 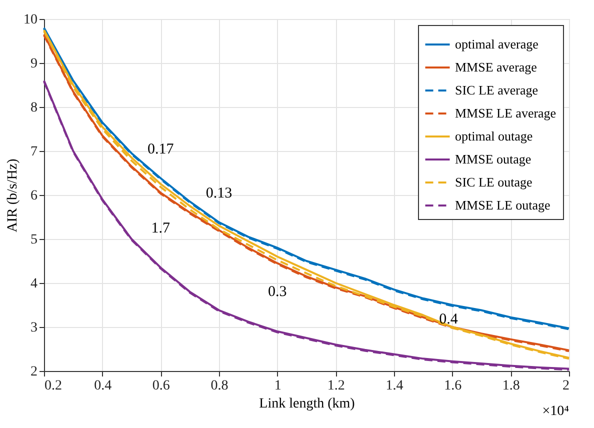 What do you see at coordinates (34, 152) in the screenshot?
I see `y-tick-label: 7` at bounding box center [34, 152].